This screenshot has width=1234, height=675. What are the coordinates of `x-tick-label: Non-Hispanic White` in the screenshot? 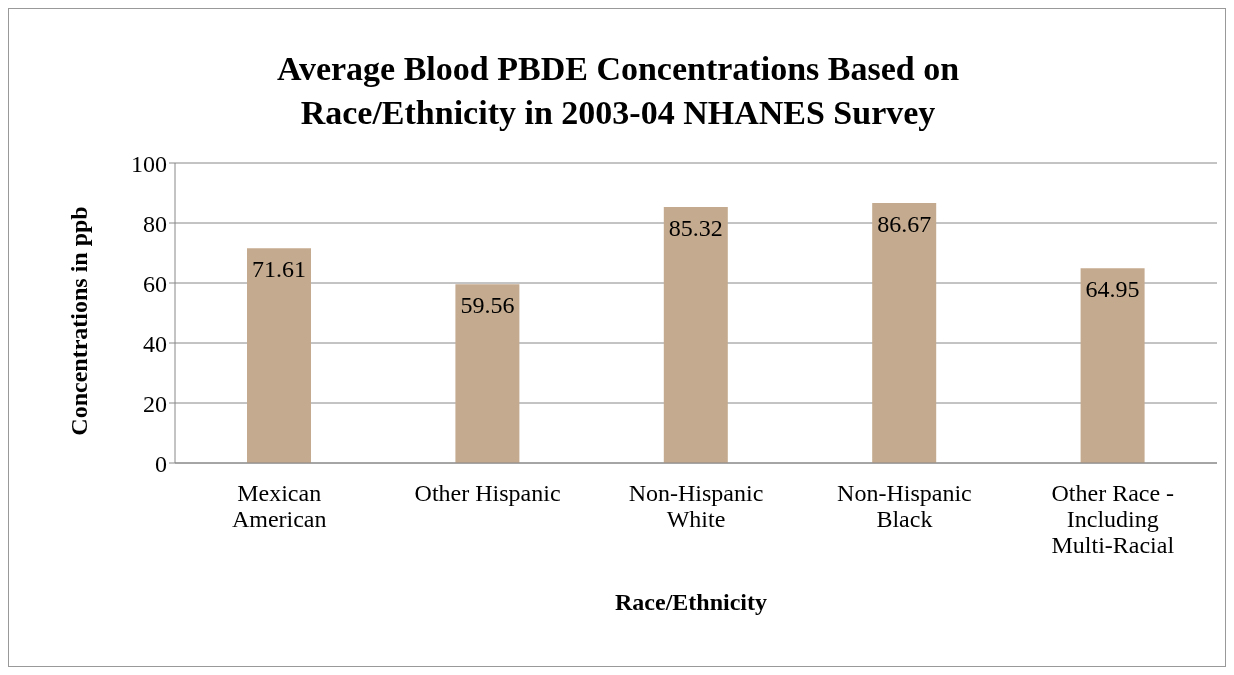 It's located at (696, 505).